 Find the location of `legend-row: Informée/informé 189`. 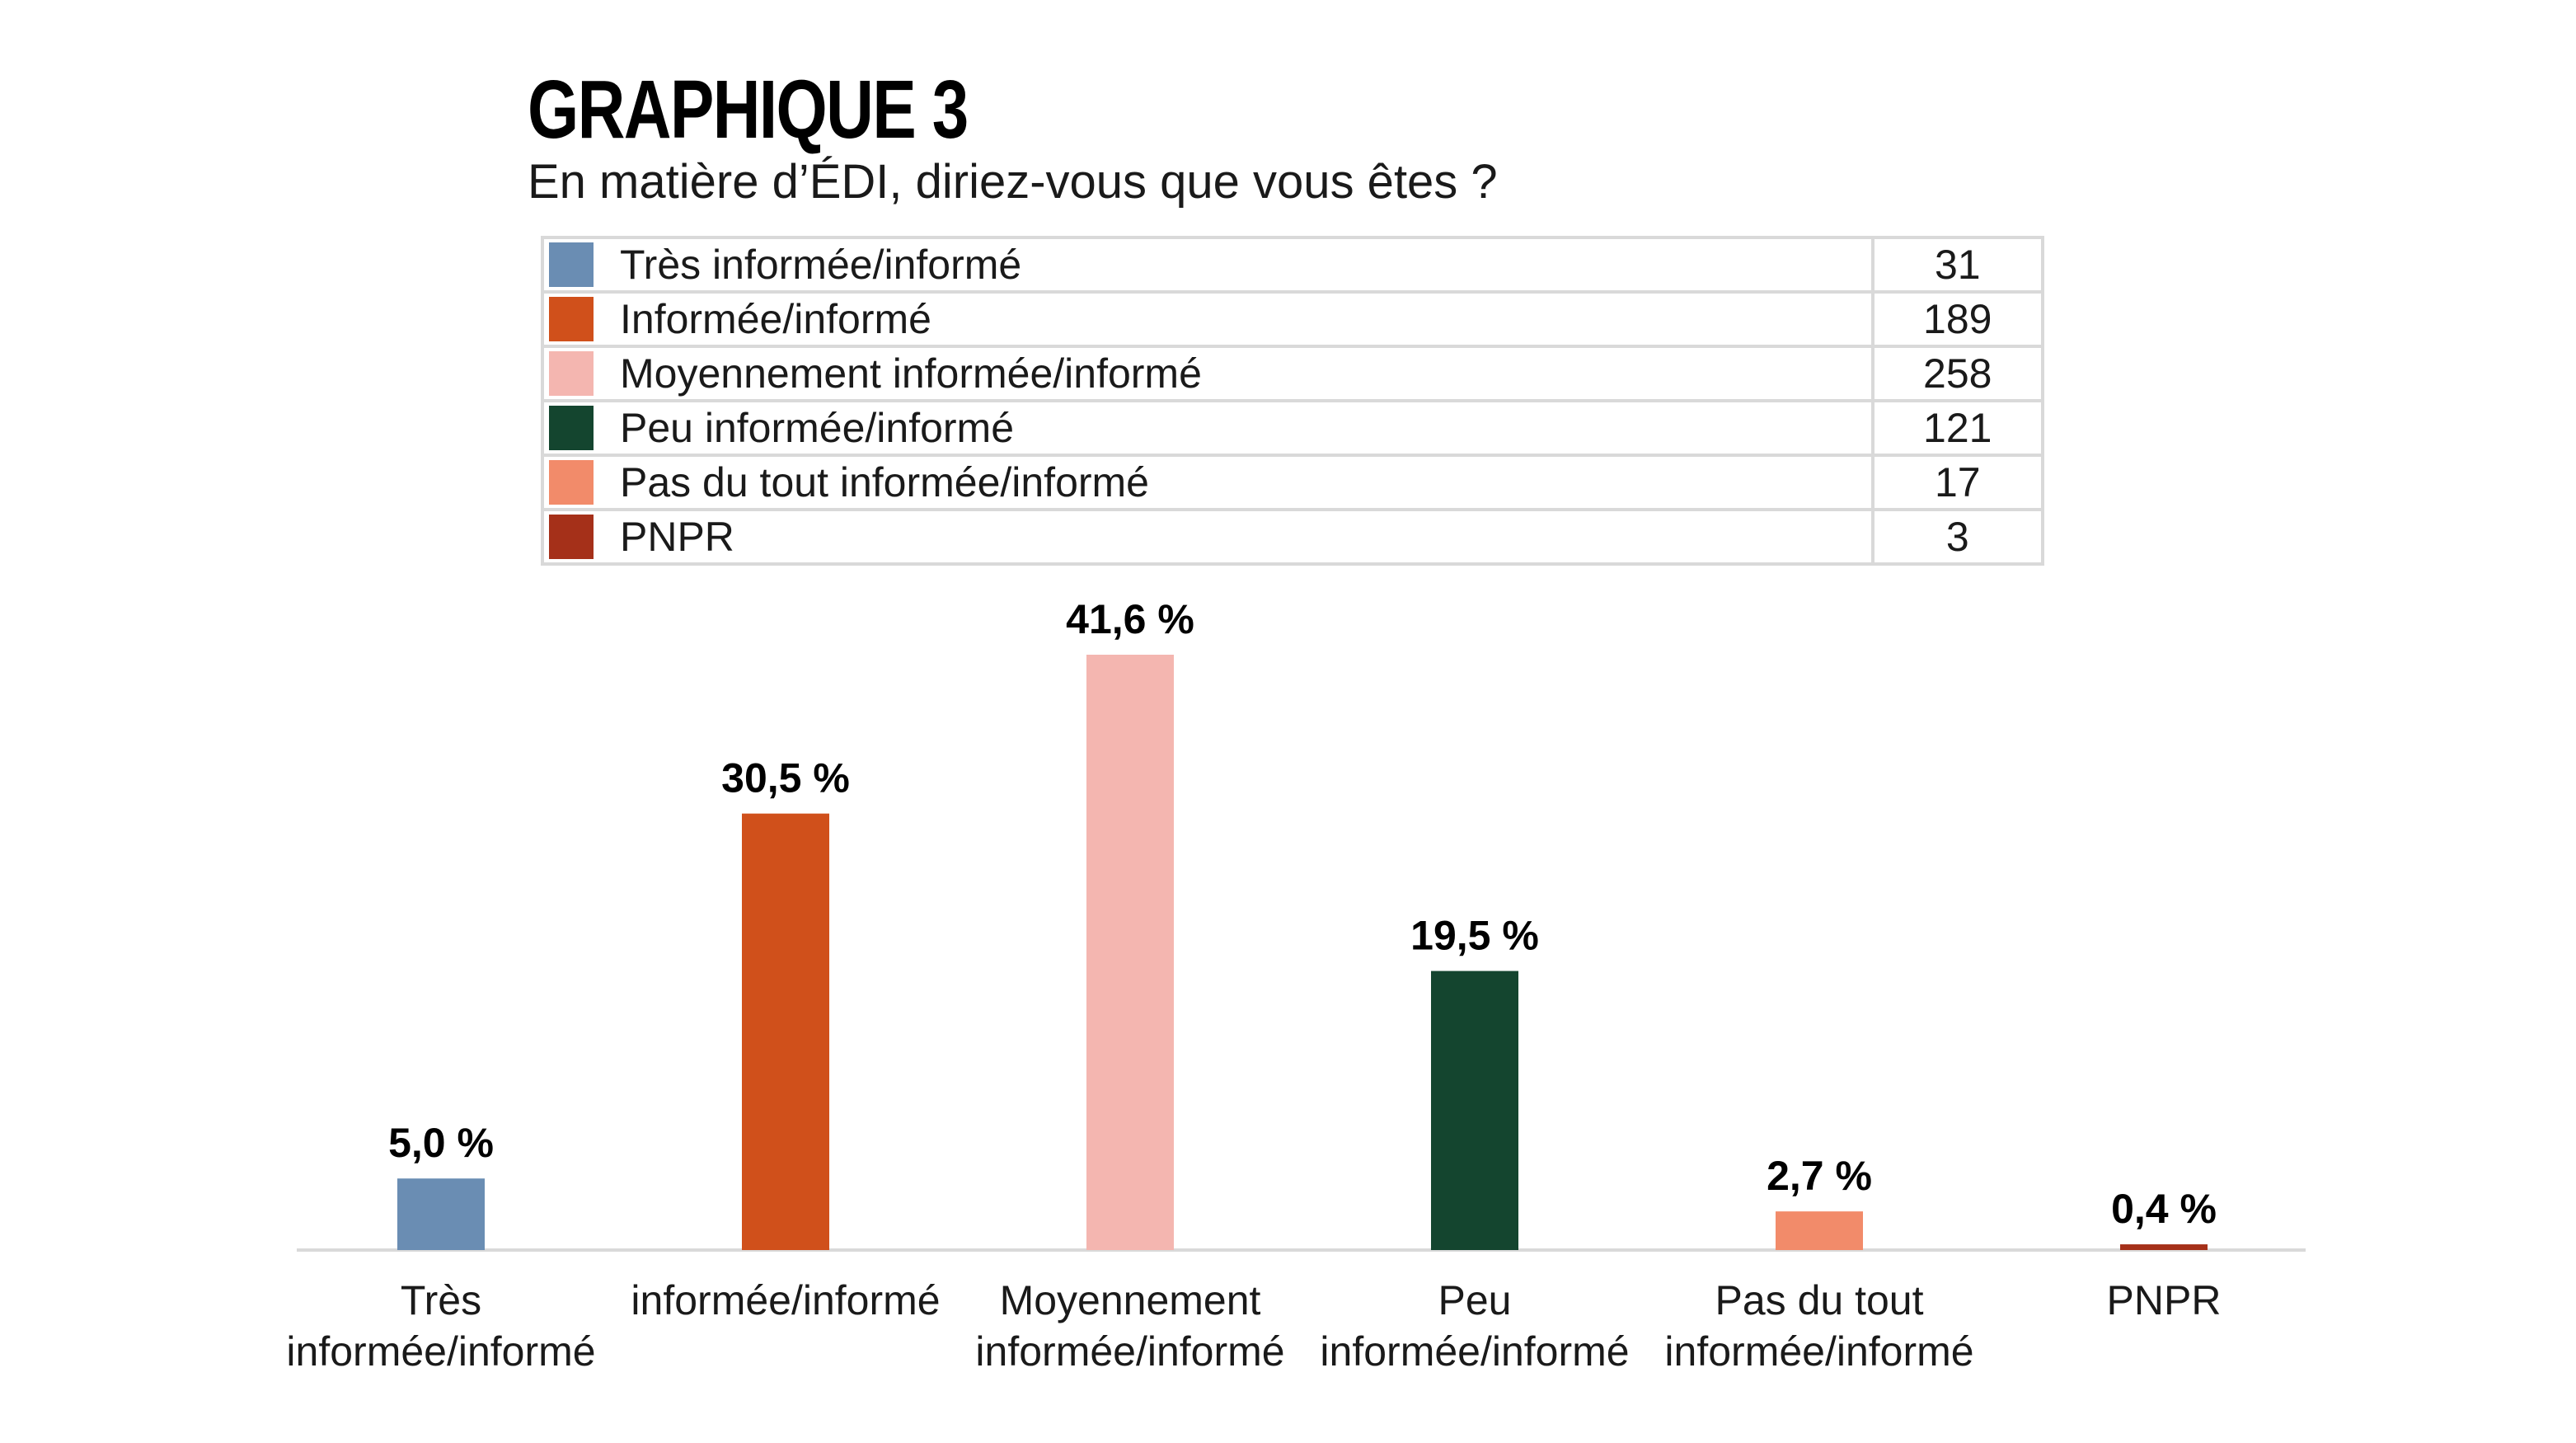

legend-row: Informée/informé 189 is located at coordinates (1293, 319).